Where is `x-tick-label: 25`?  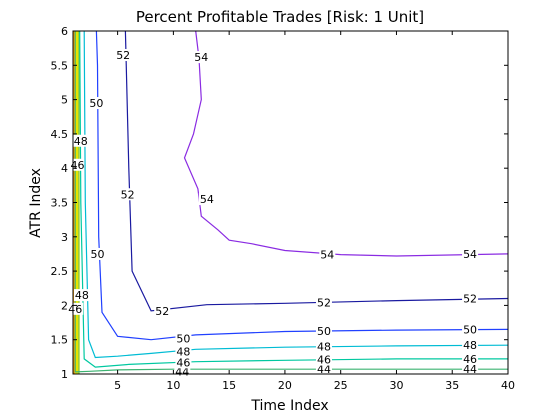 x-tick-label: 25 is located at coordinates (341, 385).